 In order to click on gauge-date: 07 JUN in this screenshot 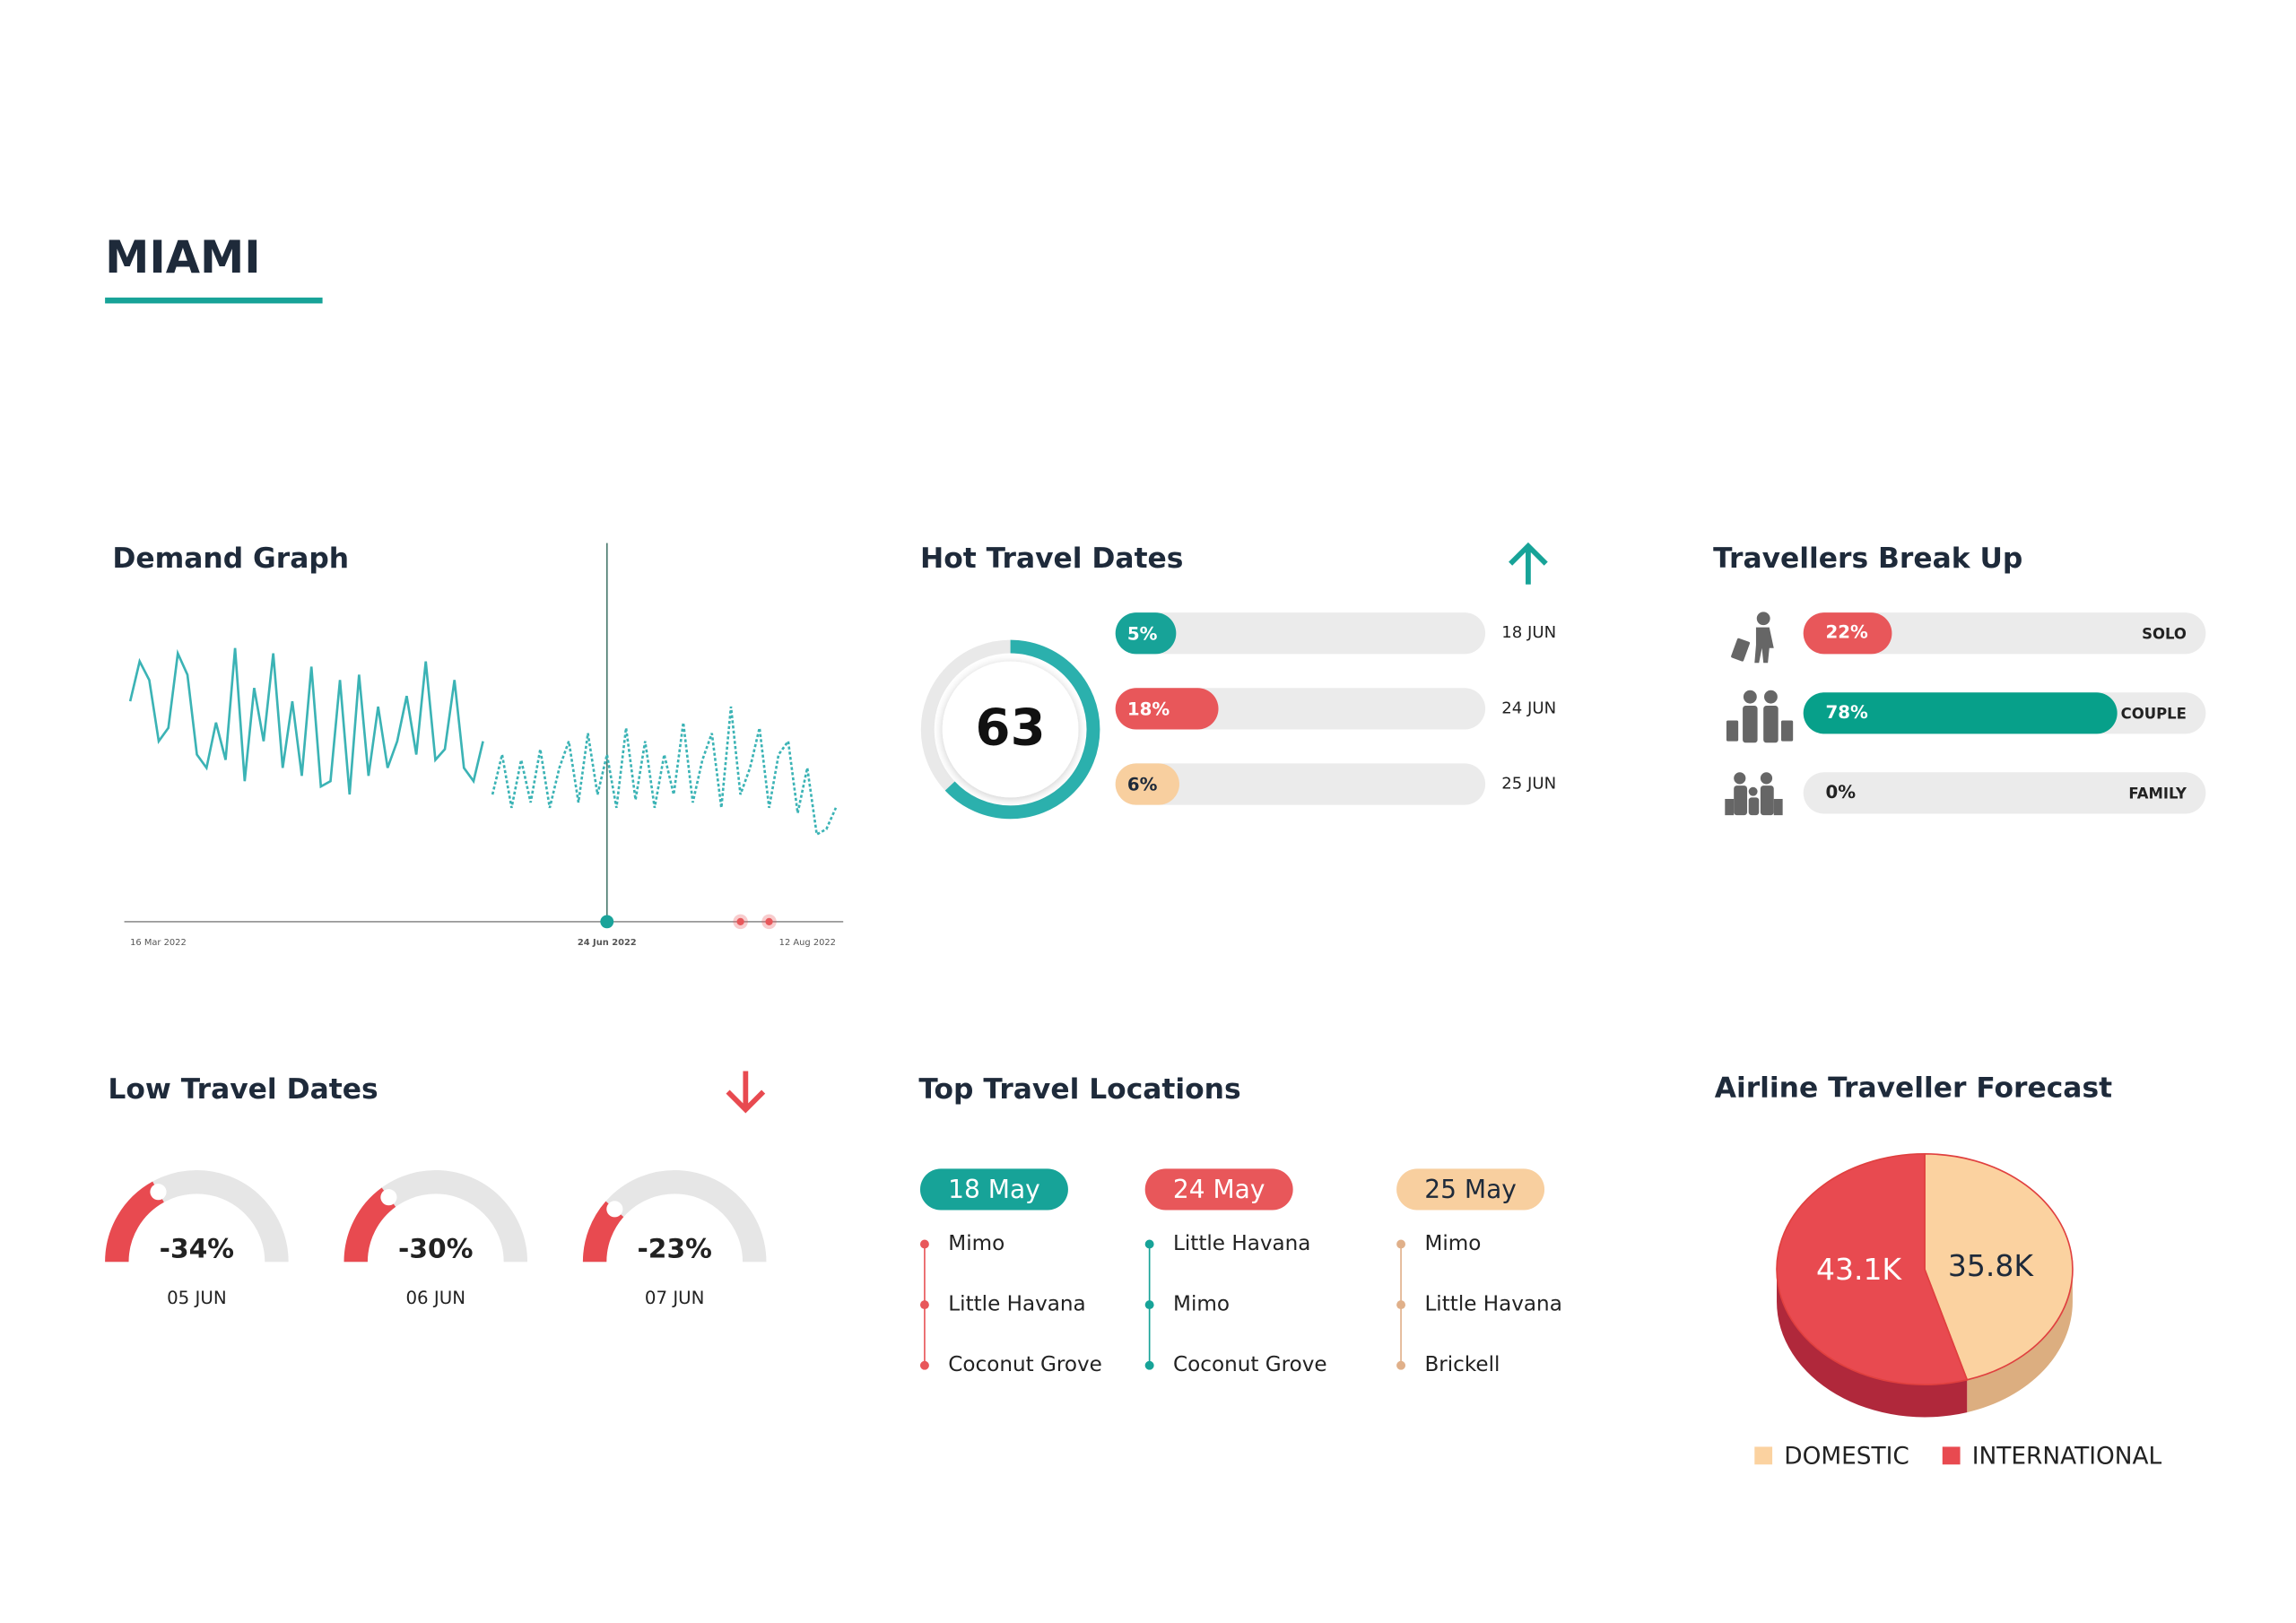, I will do `click(675, 1298)`.